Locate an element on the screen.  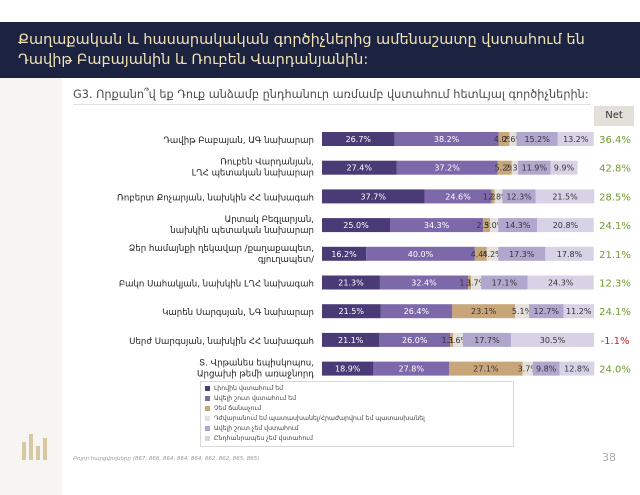
data-label: 27.4% is located at coordinates (360, 168).